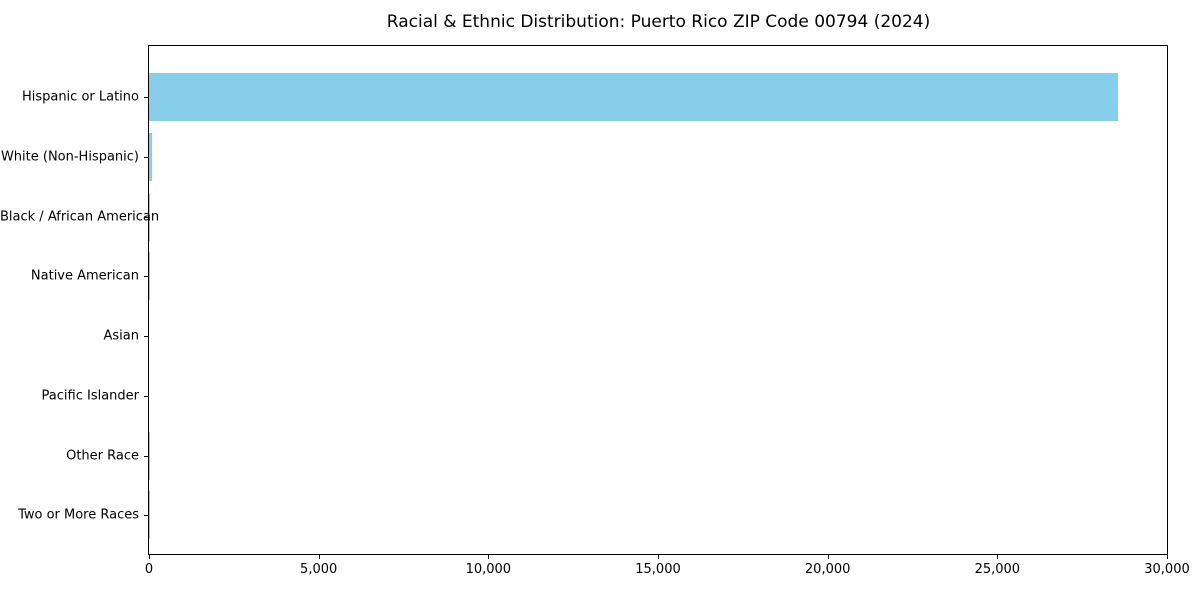 The image size is (1200, 600). I want to click on bar-hispanic-or-latino, so click(633, 97).